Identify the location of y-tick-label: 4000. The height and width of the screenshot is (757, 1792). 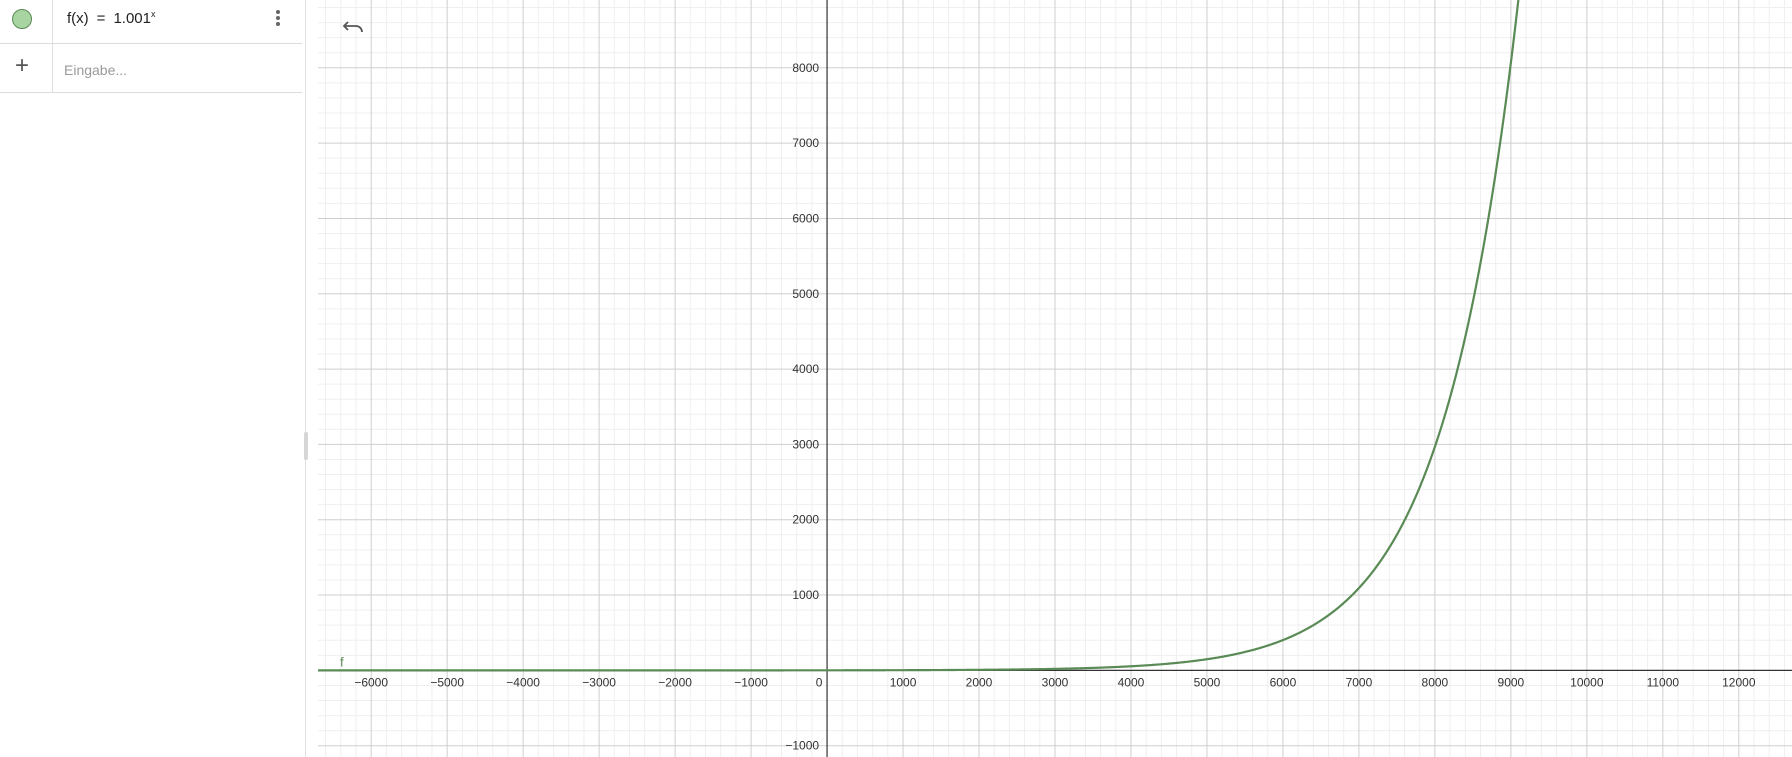
(805, 369).